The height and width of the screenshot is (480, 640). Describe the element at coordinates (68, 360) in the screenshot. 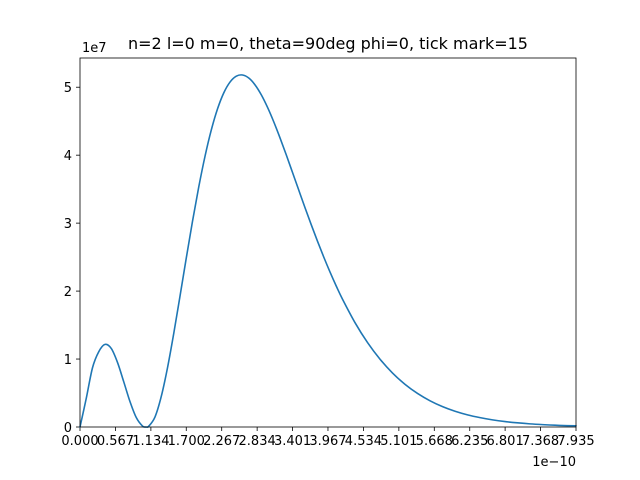

I see `y-tick-label: 1` at that location.